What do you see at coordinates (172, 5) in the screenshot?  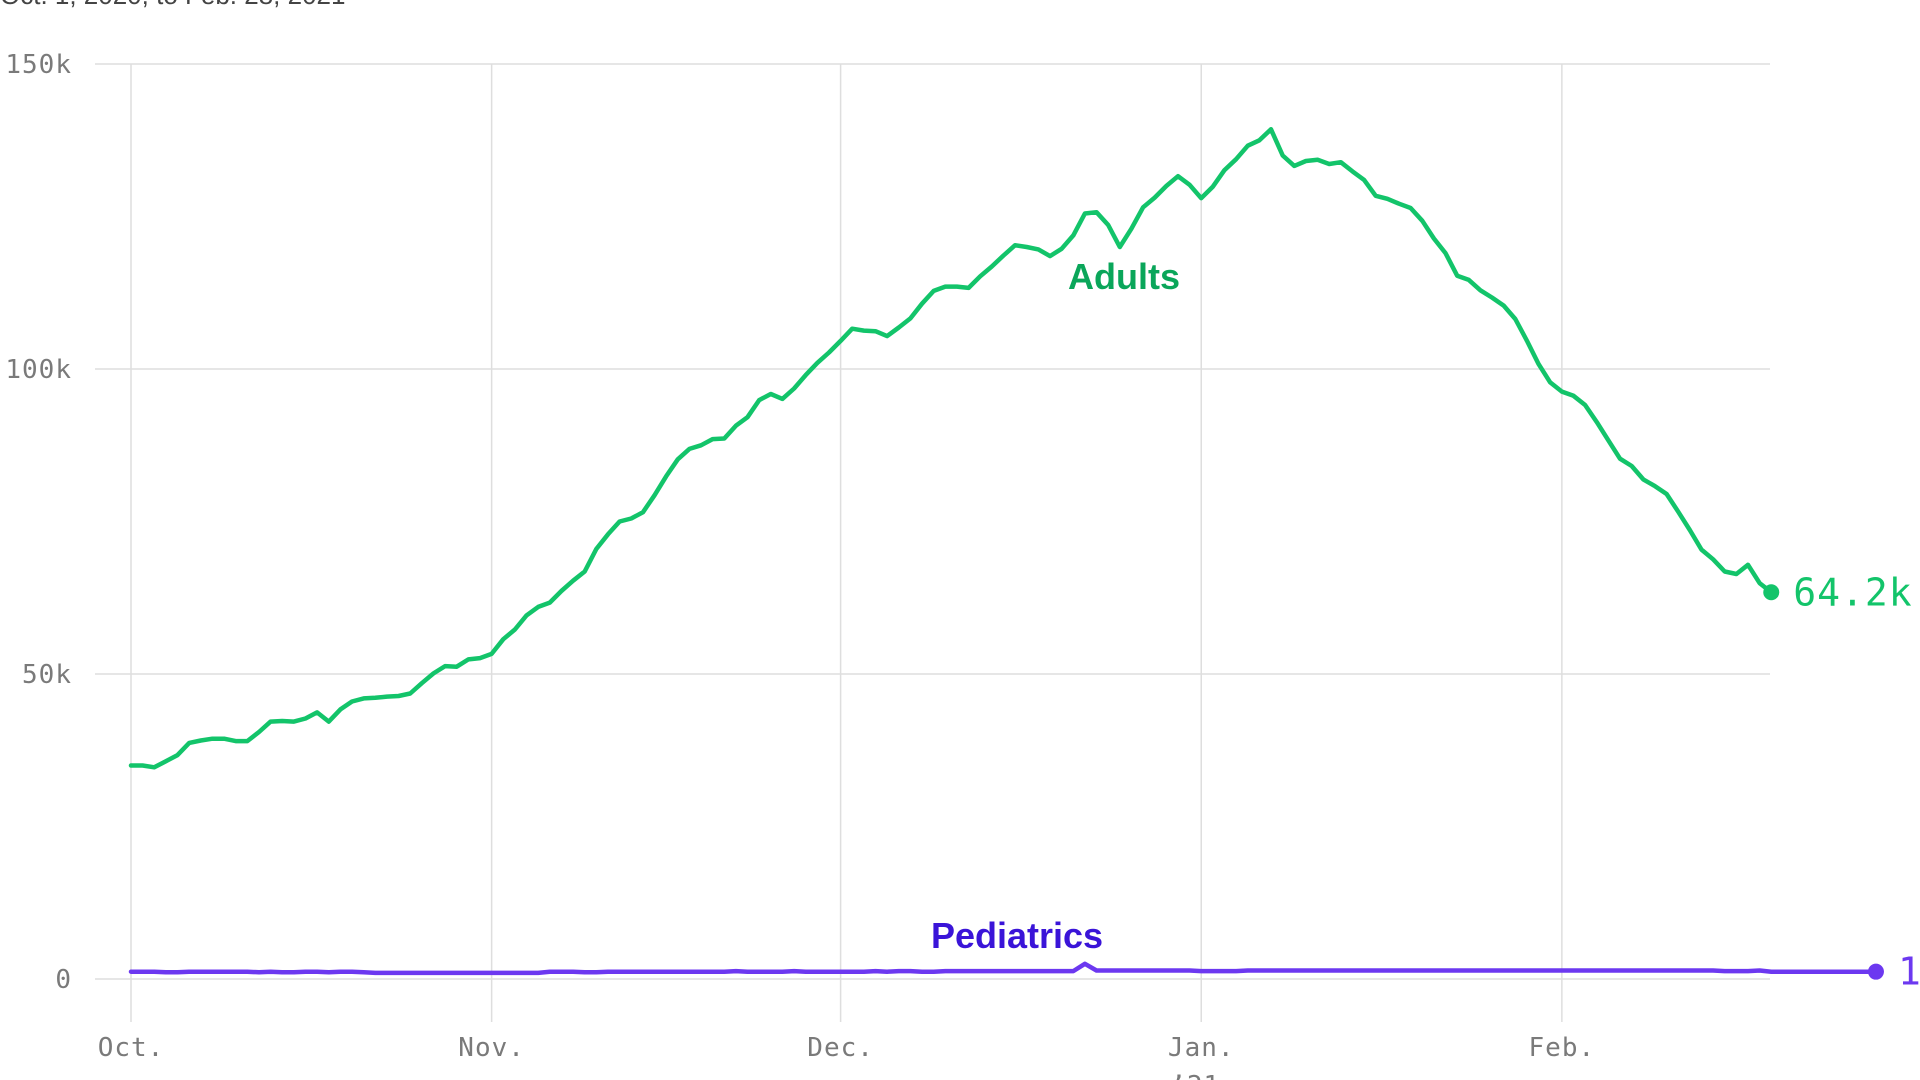 I see `chart-subtitle: Oct. 1, 2020, to Feb. 28, 2021` at bounding box center [172, 5].